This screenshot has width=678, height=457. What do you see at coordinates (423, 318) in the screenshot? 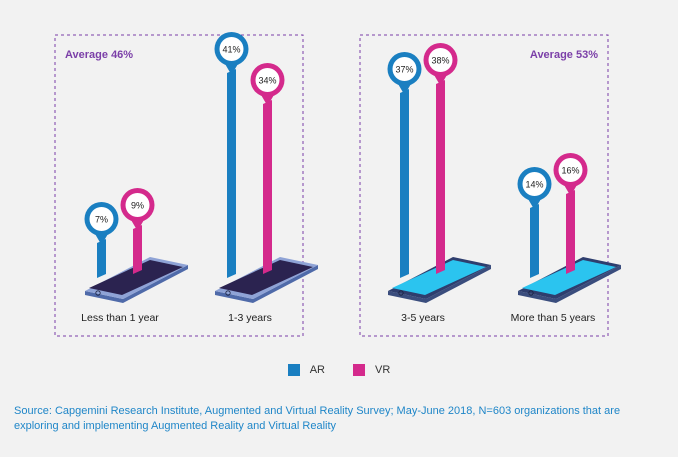
I see `category-label-3: 3-5 years` at bounding box center [423, 318].